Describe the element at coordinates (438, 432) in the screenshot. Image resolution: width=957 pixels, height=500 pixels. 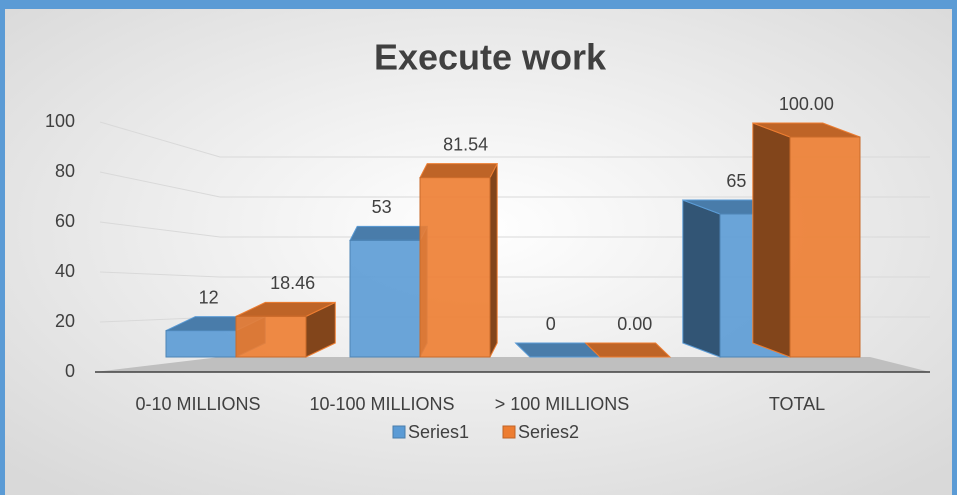
I see `legend-label: Series1` at that location.